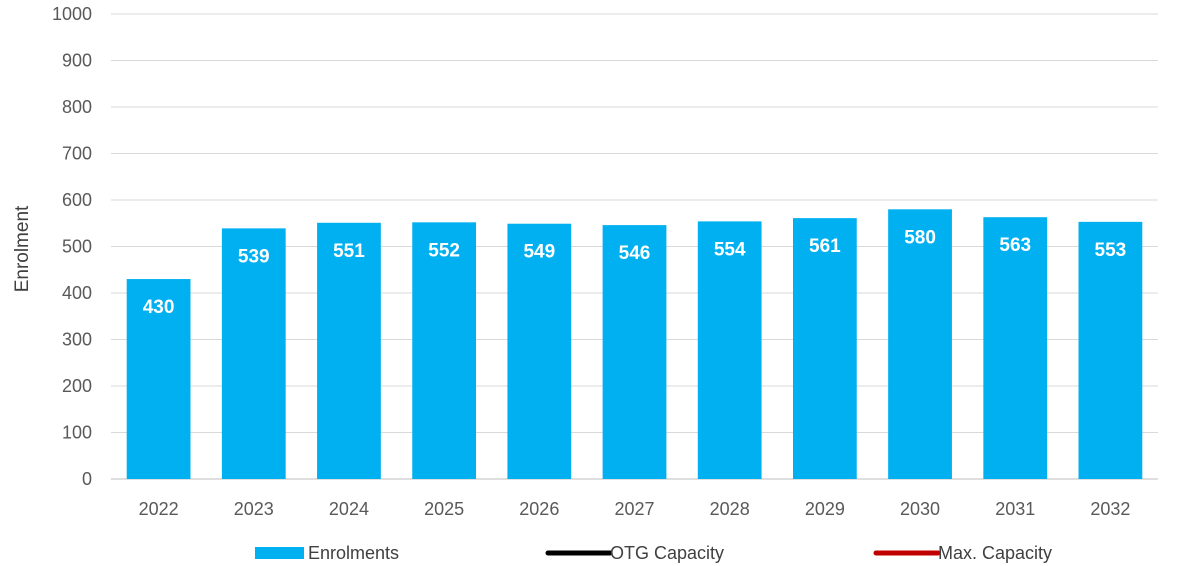  I want to click on x-tick-label-2032: 2032, so click(1110, 509).